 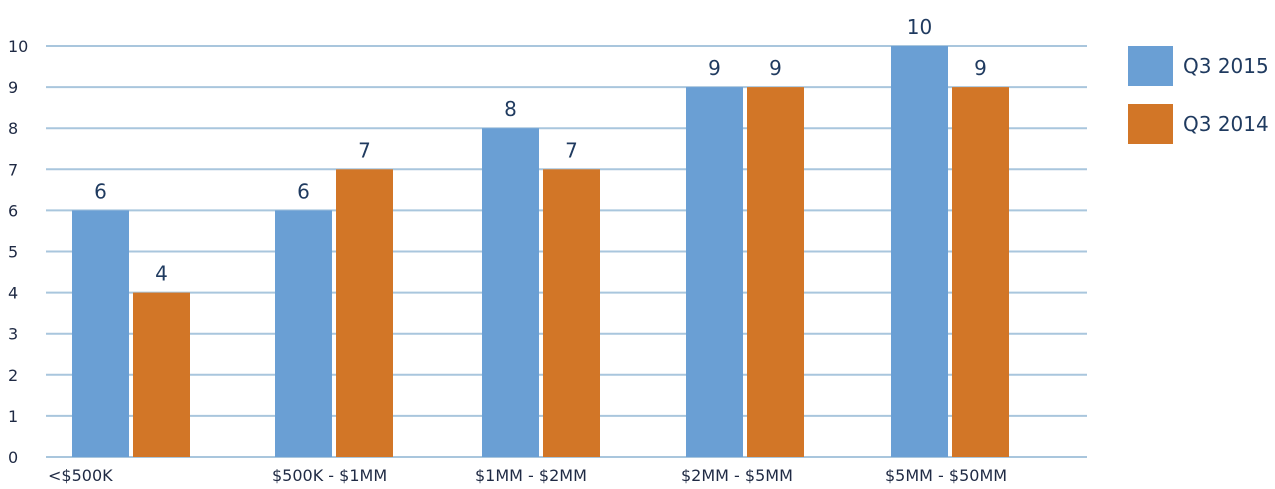 What do you see at coordinates (737, 475) in the screenshot?
I see `x-category-label: $2MM - $5MM` at bounding box center [737, 475].